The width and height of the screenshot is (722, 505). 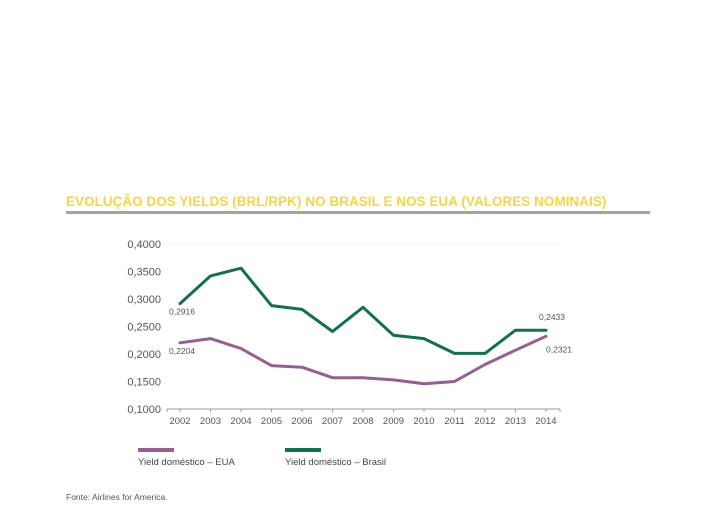 What do you see at coordinates (144, 245) in the screenshot?
I see `y-tick-label: 0,4000` at bounding box center [144, 245].